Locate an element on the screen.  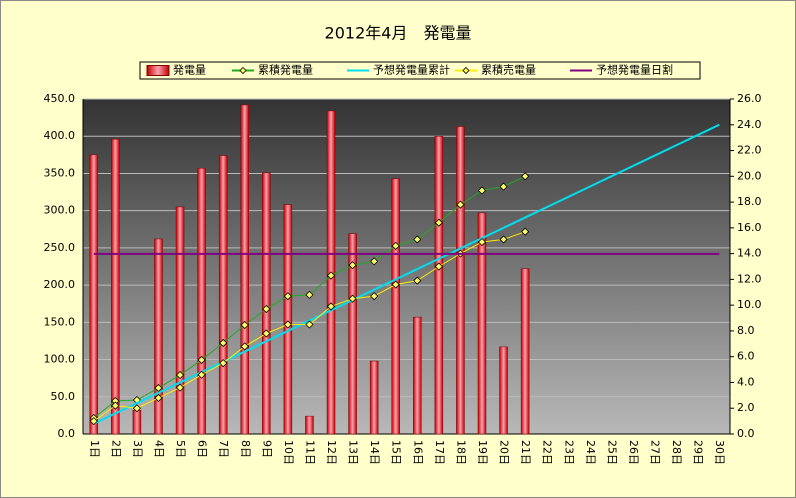
y2-tick-label: 26.0 is located at coordinates (749, 98).